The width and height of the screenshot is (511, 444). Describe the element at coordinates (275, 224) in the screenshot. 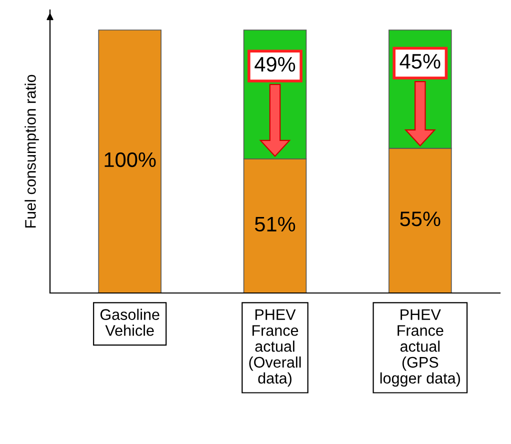

I see `data-label: 51%` at that location.